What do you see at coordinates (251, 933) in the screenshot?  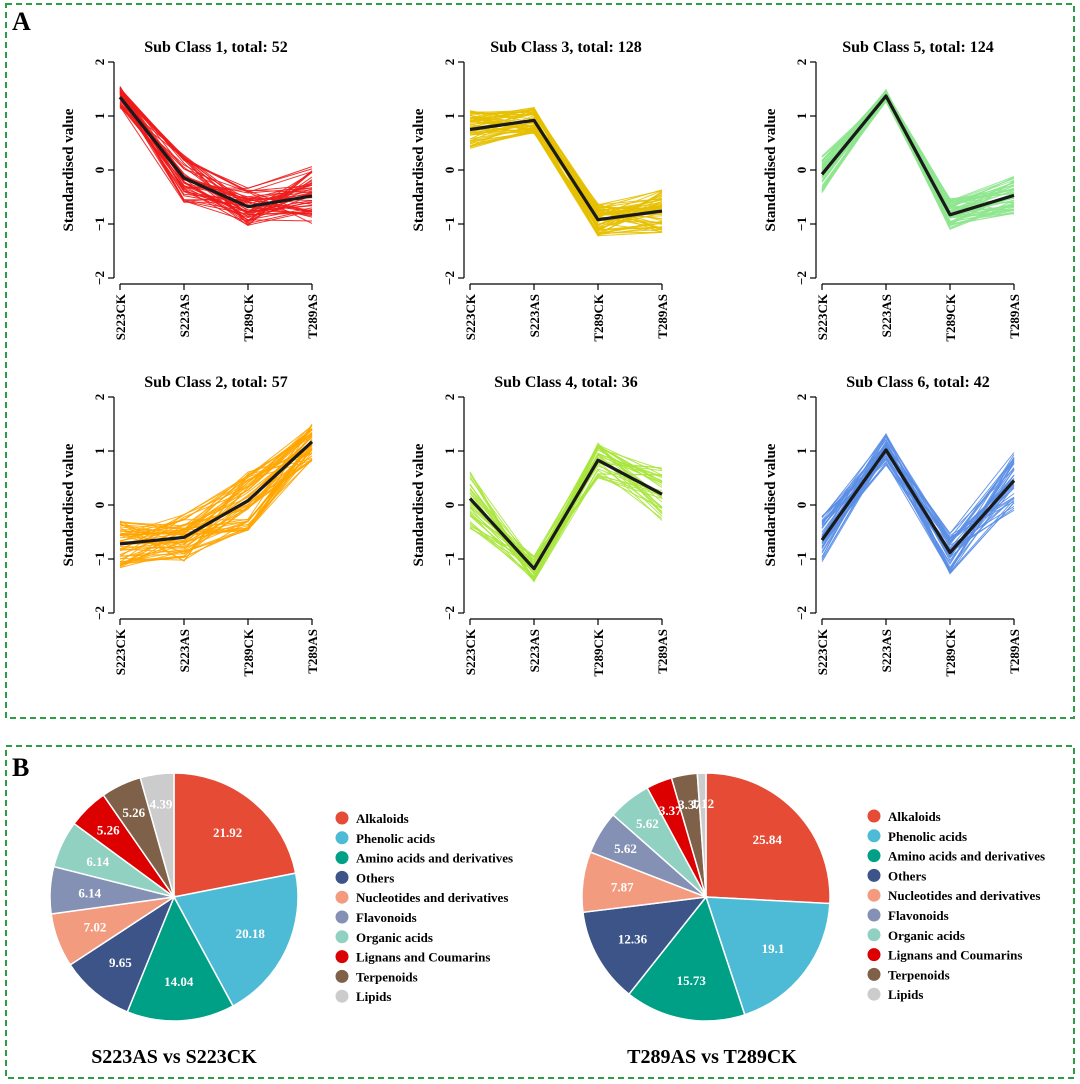 I see `pie-slice-label: 20.18` at bounding box center [251, 933].